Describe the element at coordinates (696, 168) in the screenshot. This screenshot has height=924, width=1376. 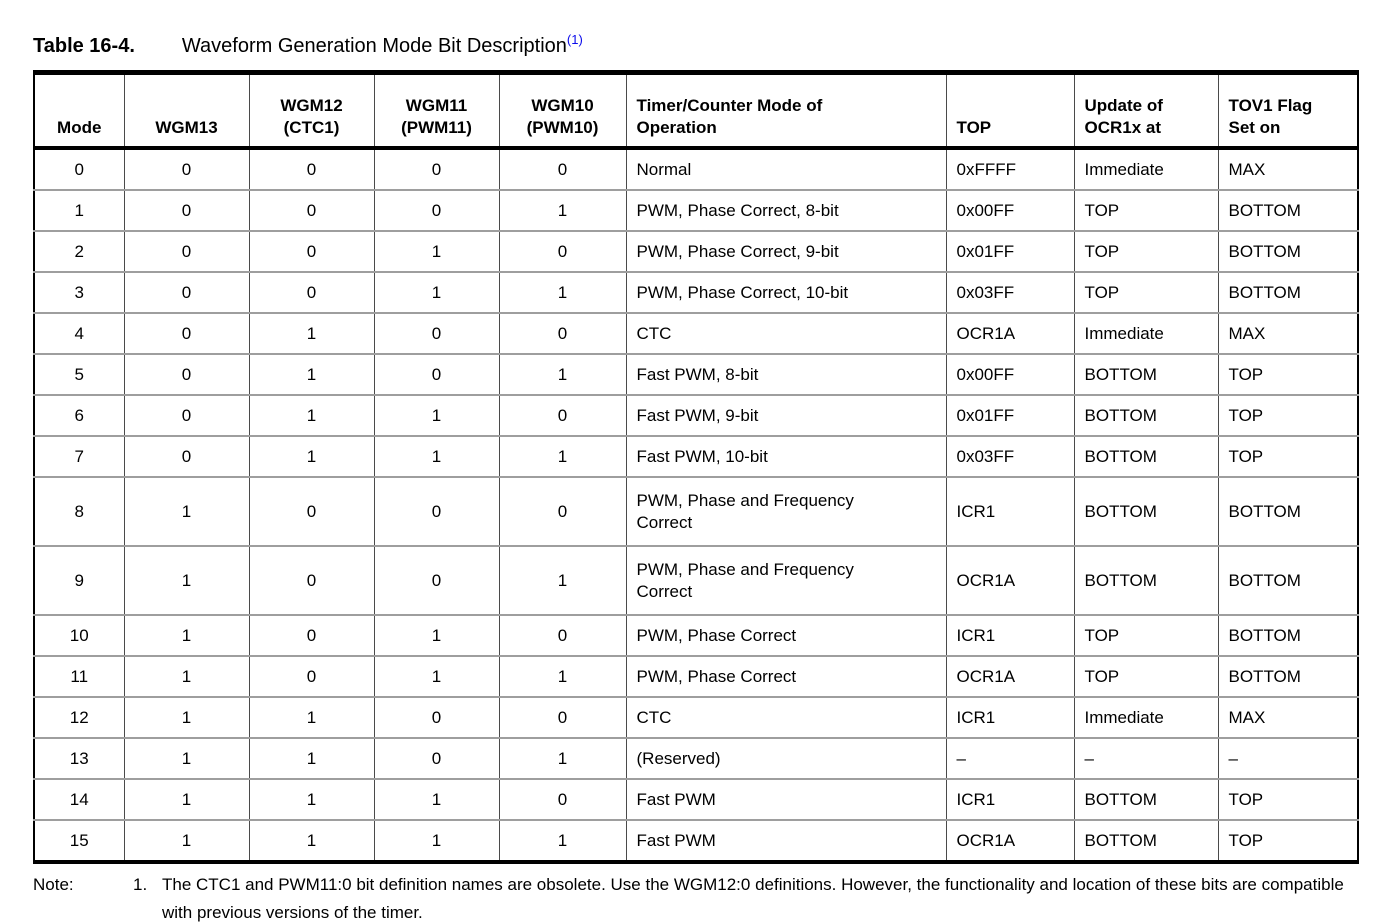
I see `table-row-mode-0: 0 0 0 0 0 Normal 0xFFFF Immediate MAX` at that location.